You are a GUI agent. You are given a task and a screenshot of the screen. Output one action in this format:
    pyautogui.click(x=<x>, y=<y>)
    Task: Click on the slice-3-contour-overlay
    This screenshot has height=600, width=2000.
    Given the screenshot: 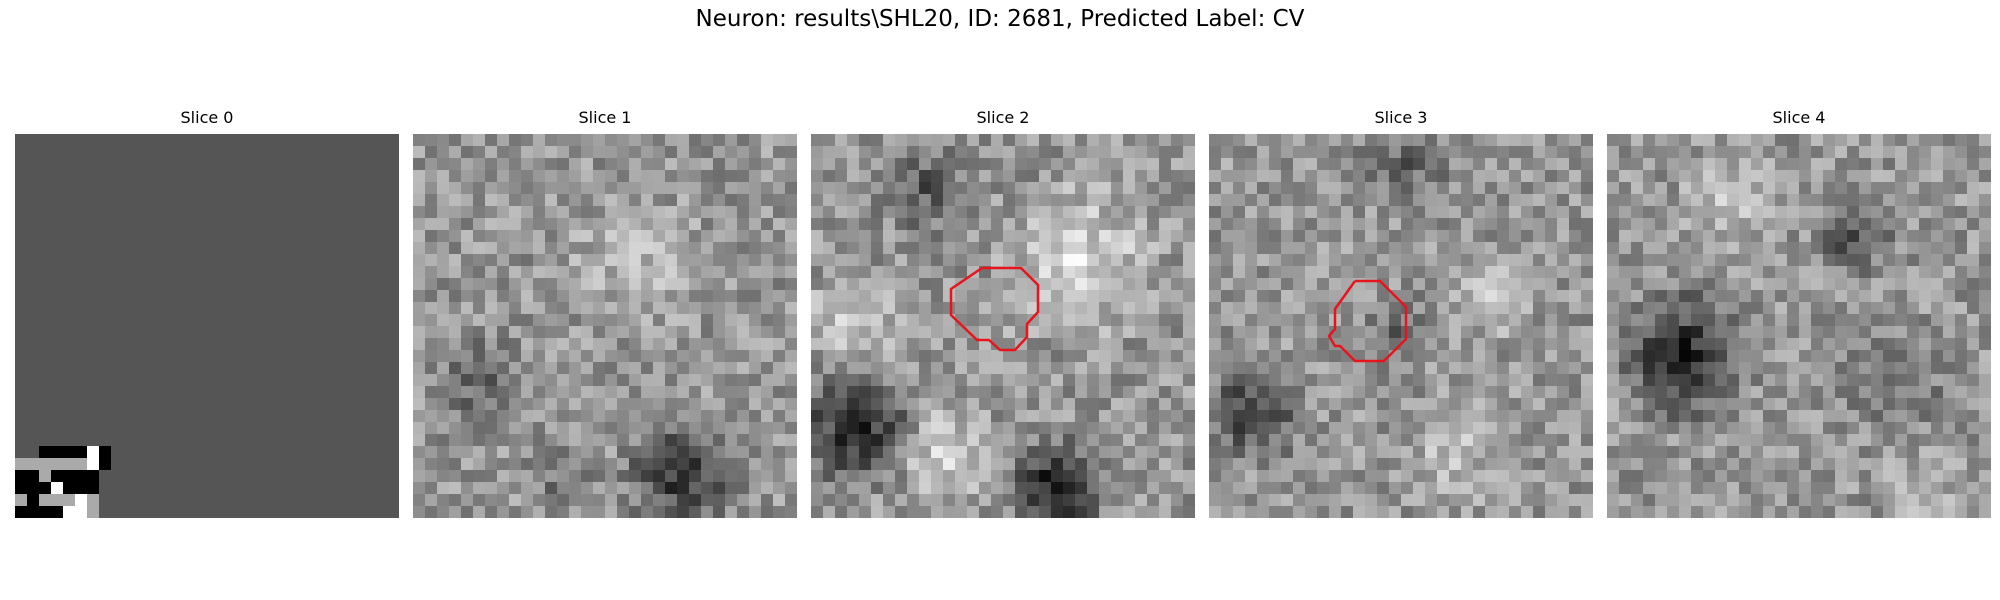 What is the action you would take?
    pyautogui.click(x=1401, y=326)
    